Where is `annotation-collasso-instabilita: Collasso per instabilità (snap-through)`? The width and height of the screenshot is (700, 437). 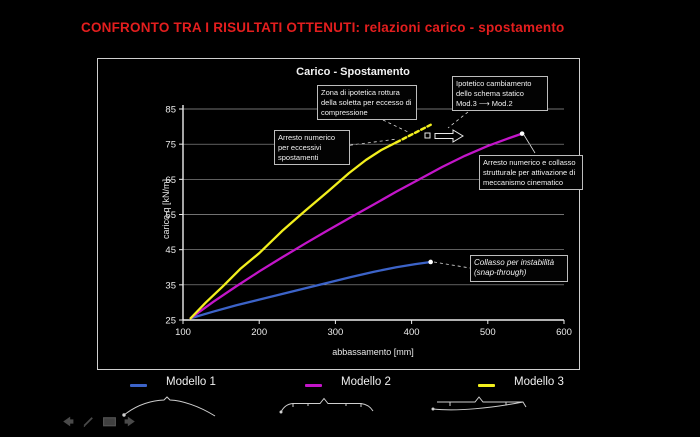 annotation-collasso-instabilita: Collasso per instabilità (snap-through) is located at coordinates (519, 268).